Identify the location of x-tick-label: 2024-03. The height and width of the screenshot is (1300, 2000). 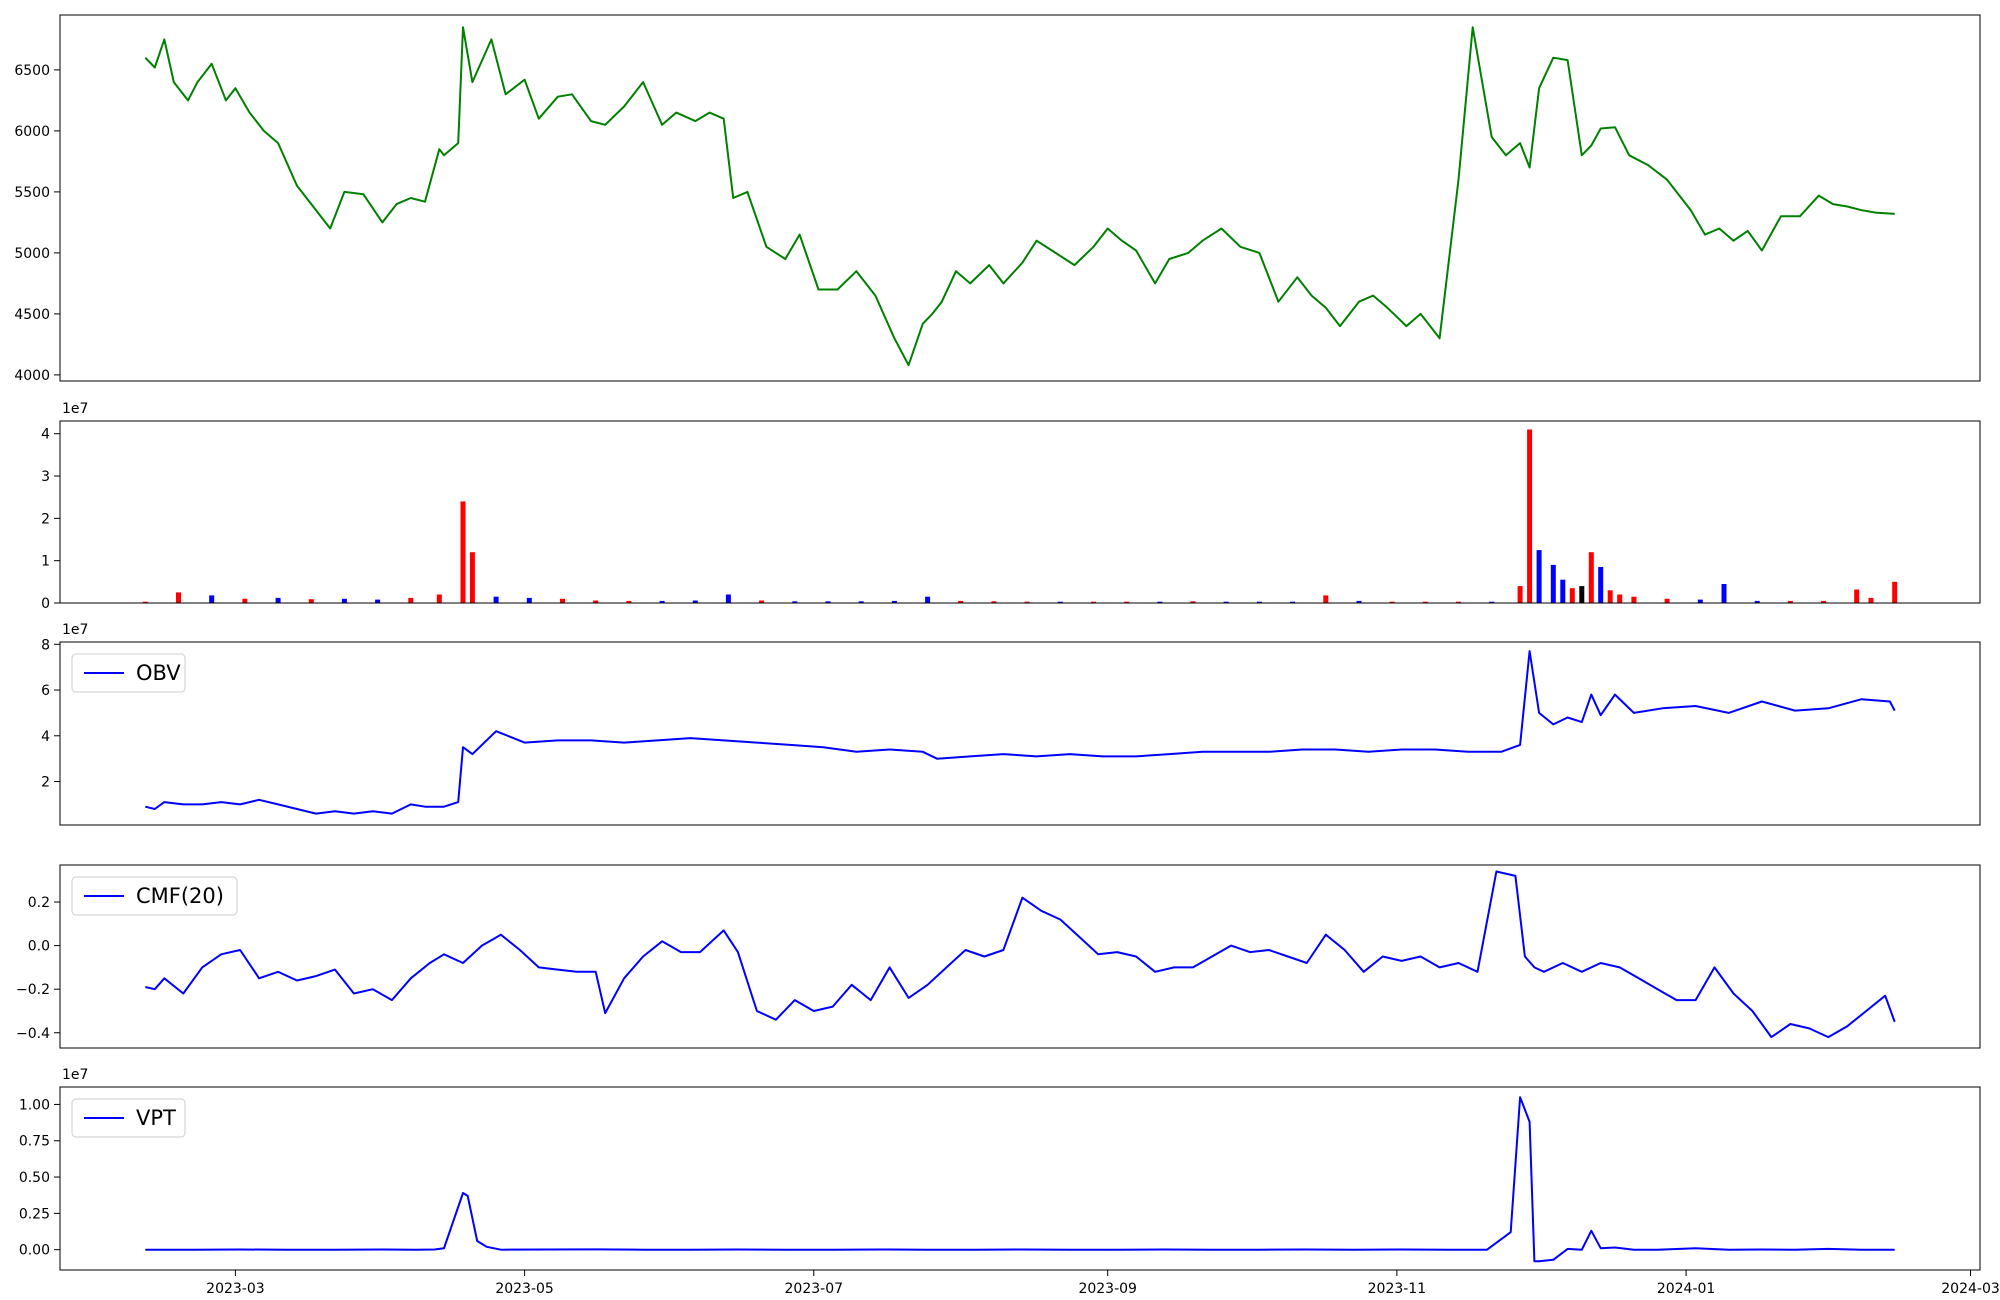
(1970, 1289).